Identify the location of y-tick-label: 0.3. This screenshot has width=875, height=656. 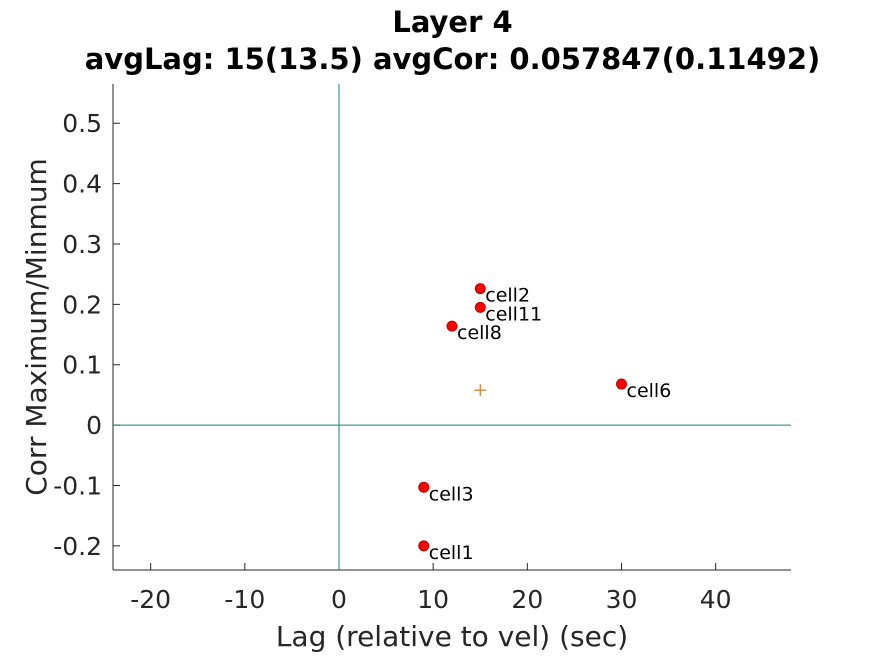
(82, 244).